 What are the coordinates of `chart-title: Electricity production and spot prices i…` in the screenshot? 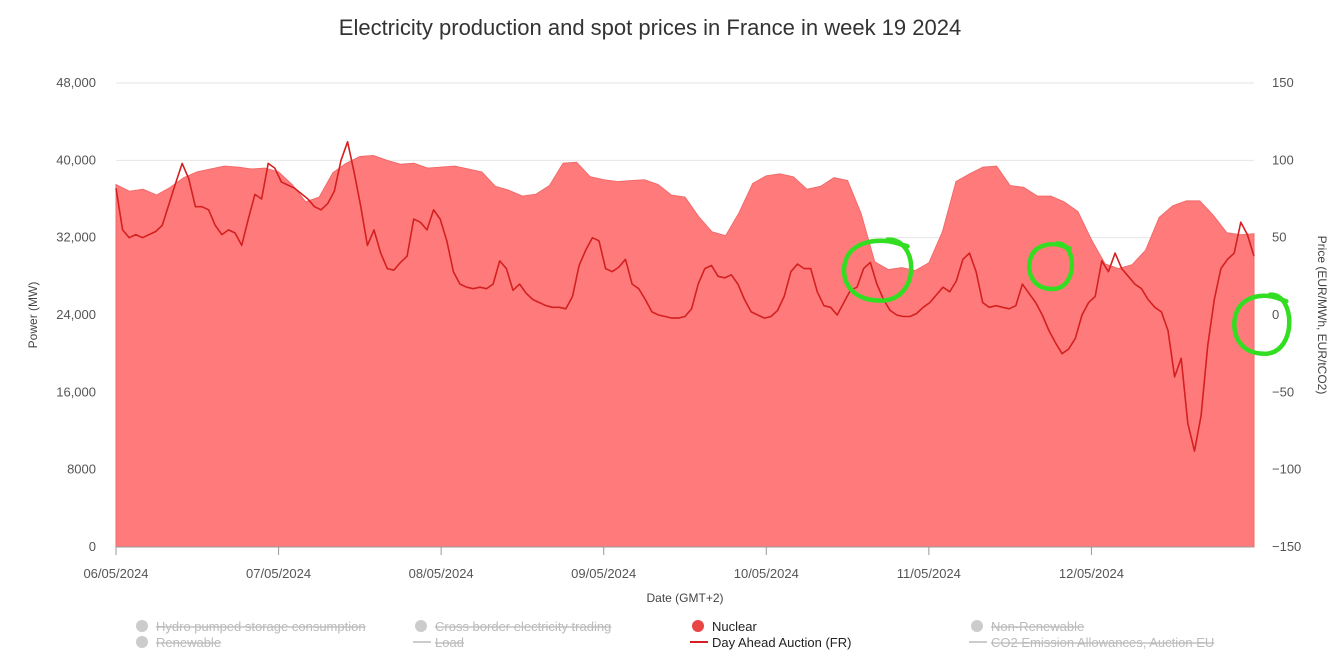 It's located at (650, 27).